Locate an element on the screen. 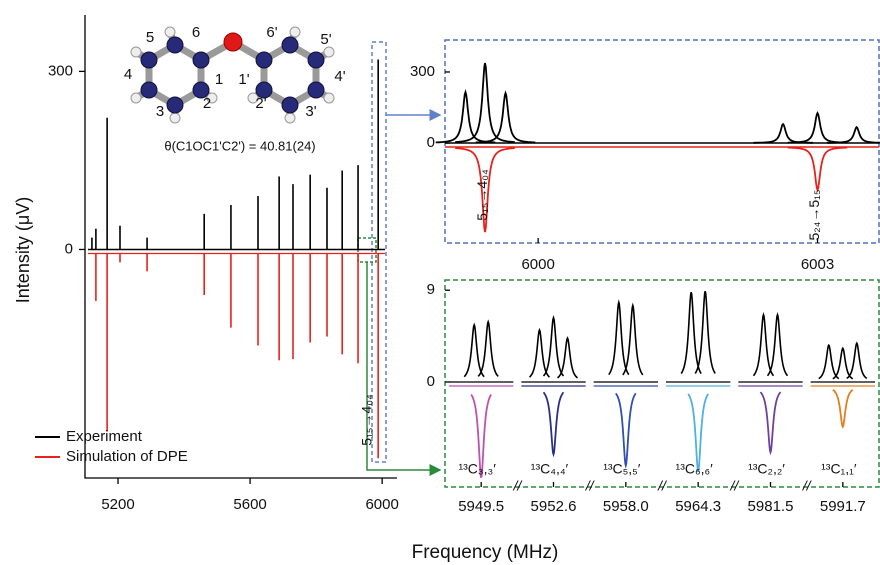 The width and height of the screenshot is (880, 565). x-tick-label: 5991.7 is located at coordinates (843, 506).